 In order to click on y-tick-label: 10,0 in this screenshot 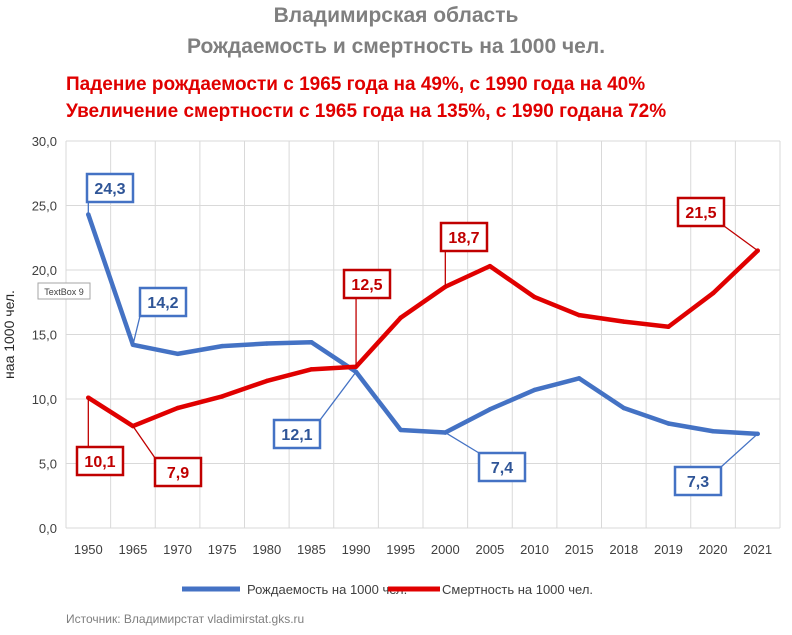, I will do `click(44, 399)`.